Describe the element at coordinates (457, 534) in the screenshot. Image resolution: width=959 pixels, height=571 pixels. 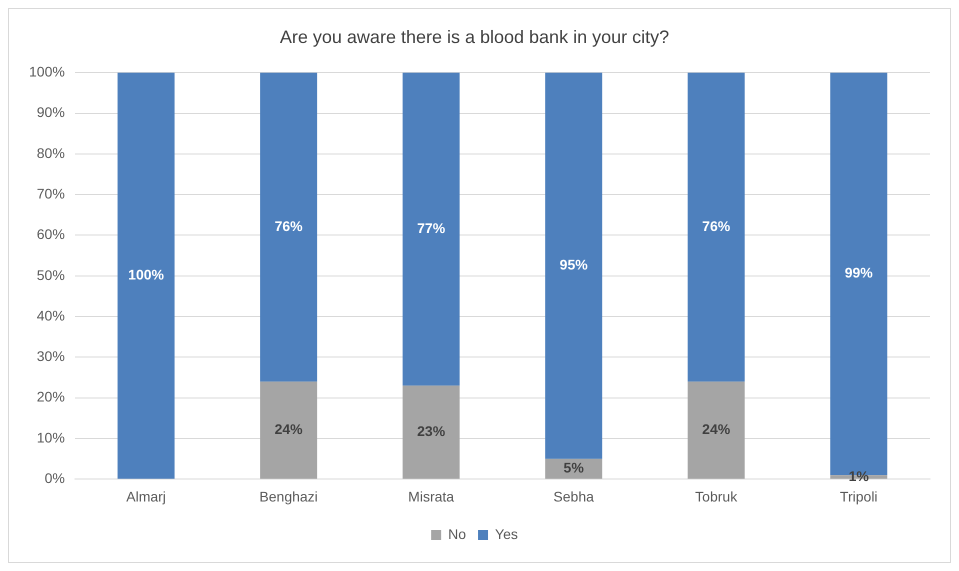
I see `legend-label: No` at that location.